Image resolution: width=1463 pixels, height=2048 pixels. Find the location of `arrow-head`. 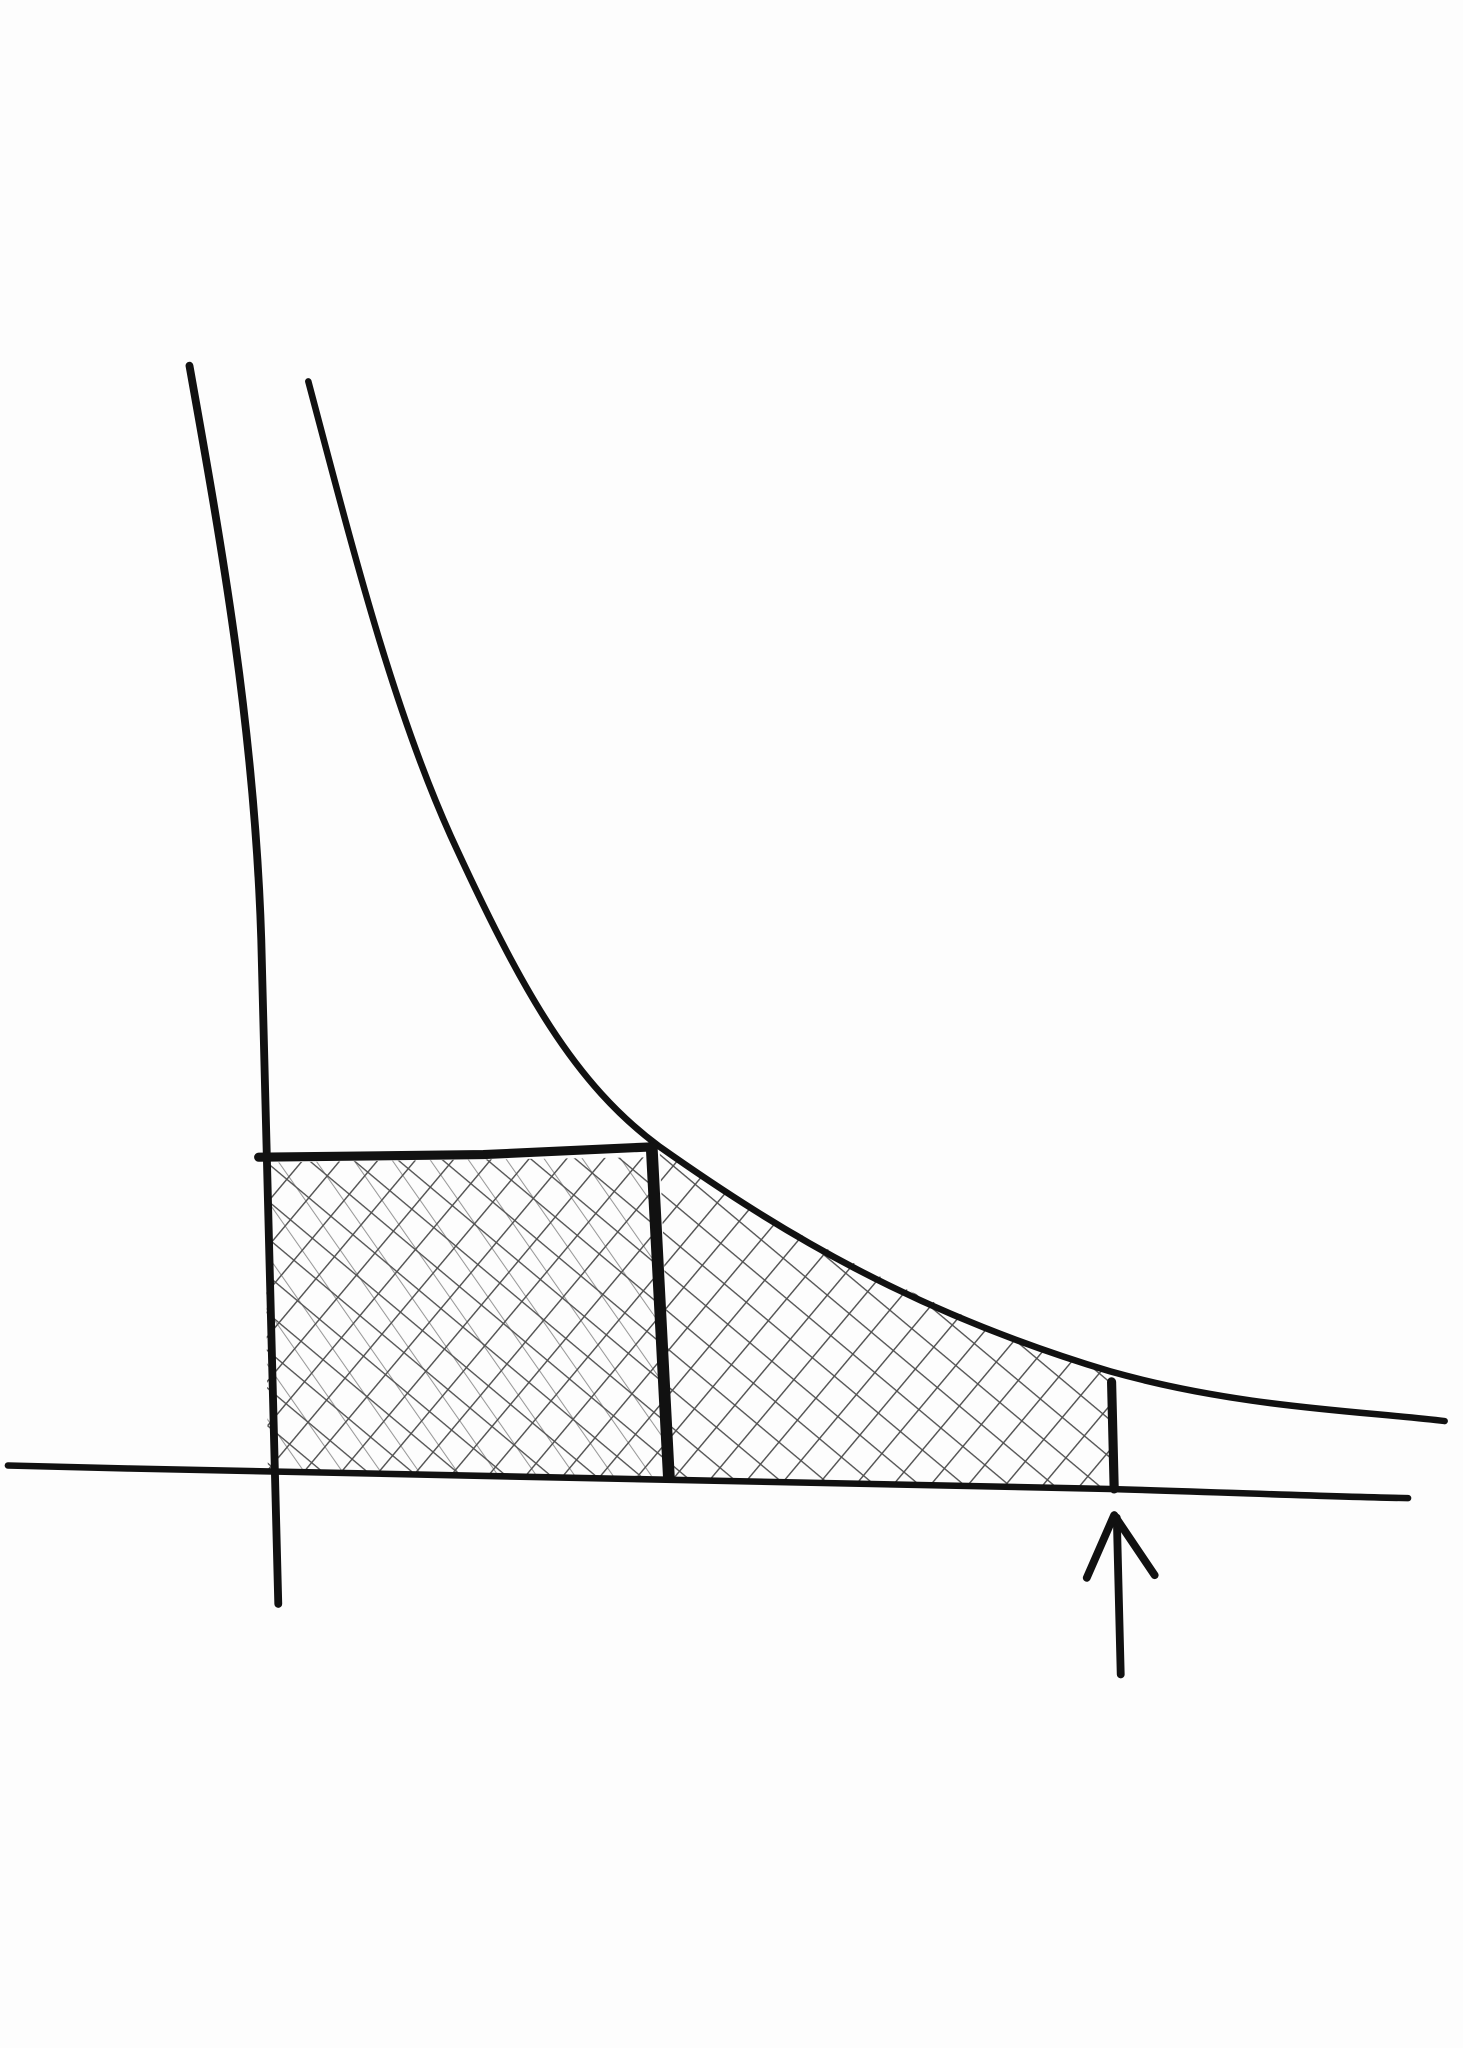

arrow-head is located at coordinates (1120, 1546).